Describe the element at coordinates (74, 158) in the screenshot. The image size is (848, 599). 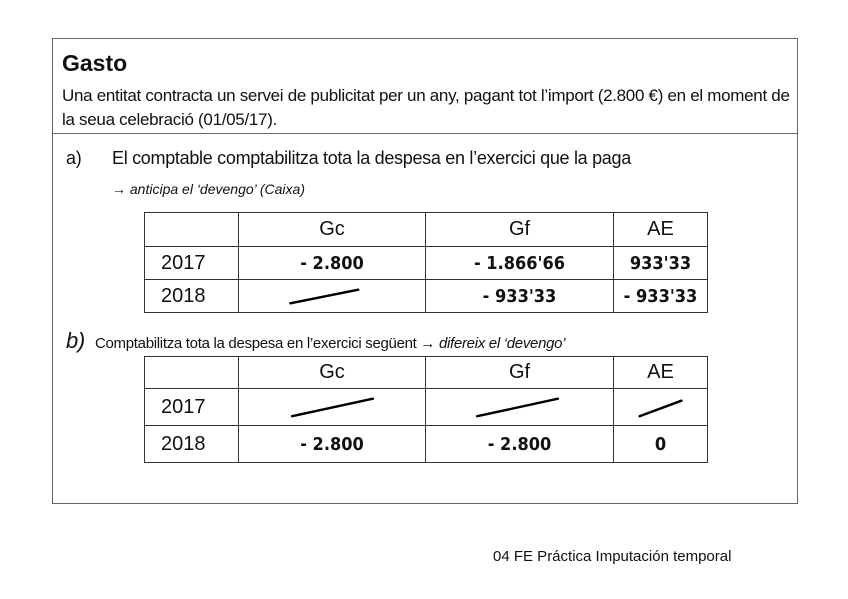
I see `part-a-label: a)` at that location.